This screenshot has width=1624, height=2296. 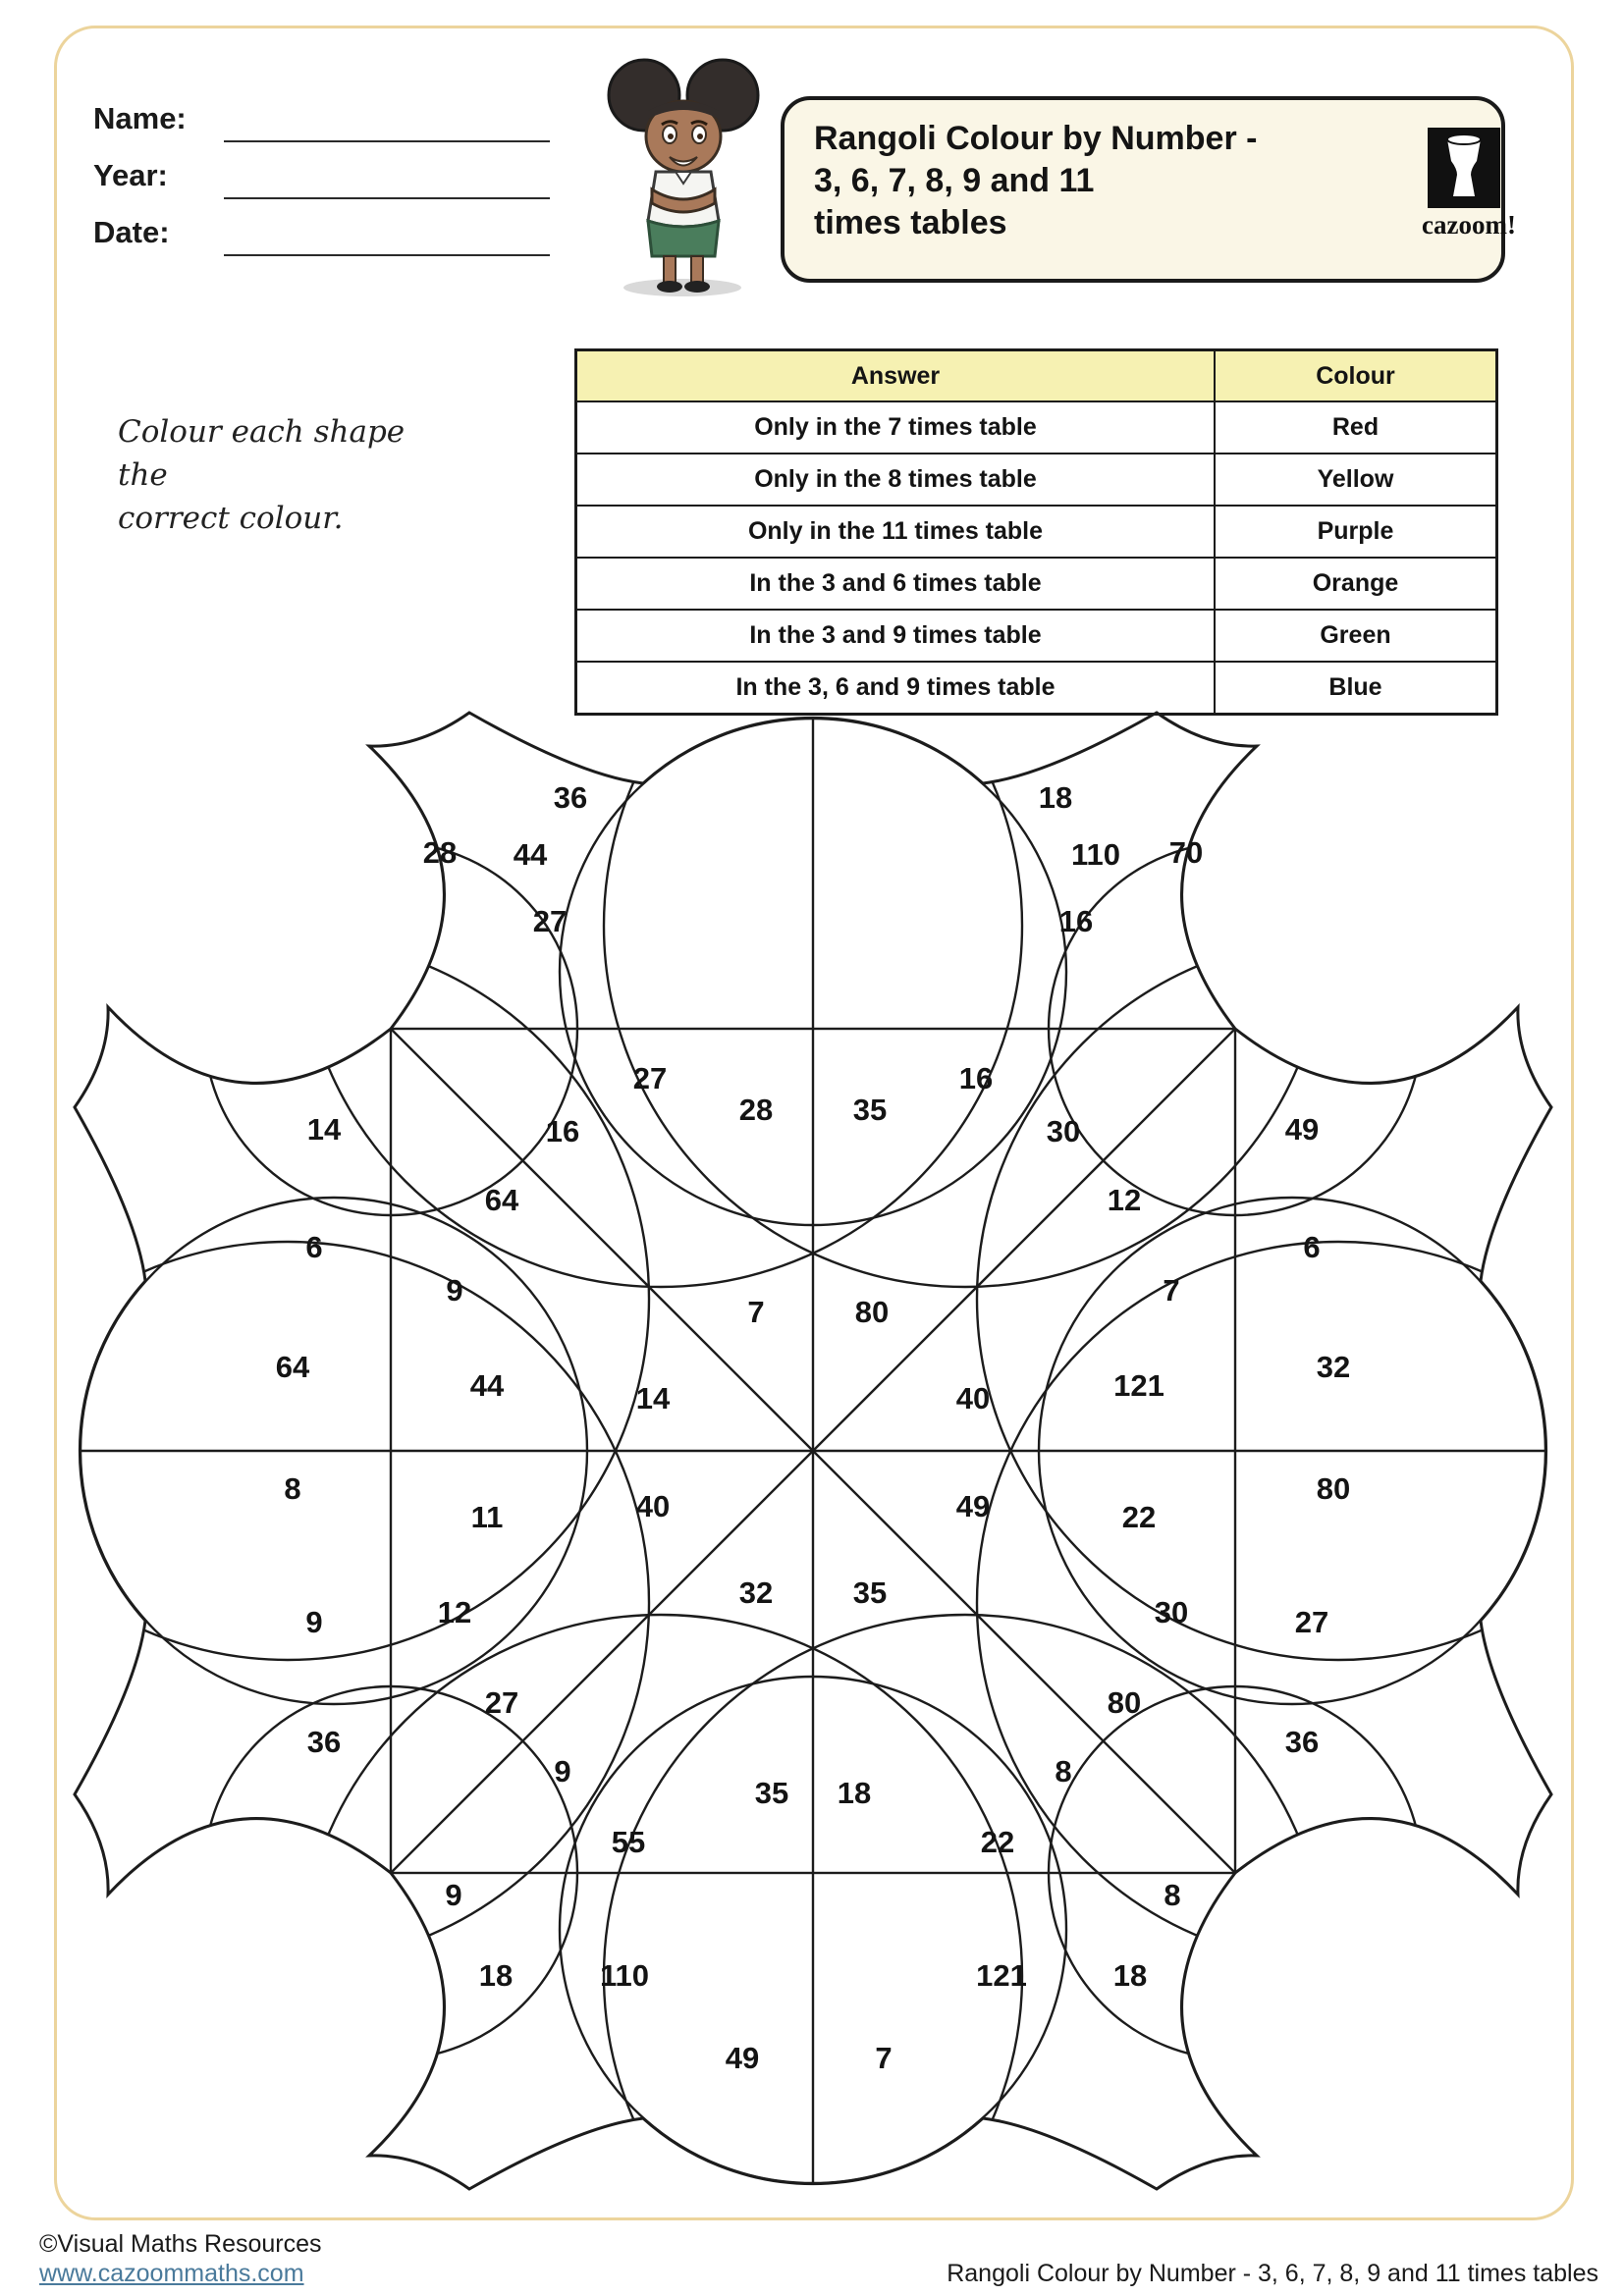 I want to click on answer-cell: Only in the 7 times table, so click(x=895, y=427).